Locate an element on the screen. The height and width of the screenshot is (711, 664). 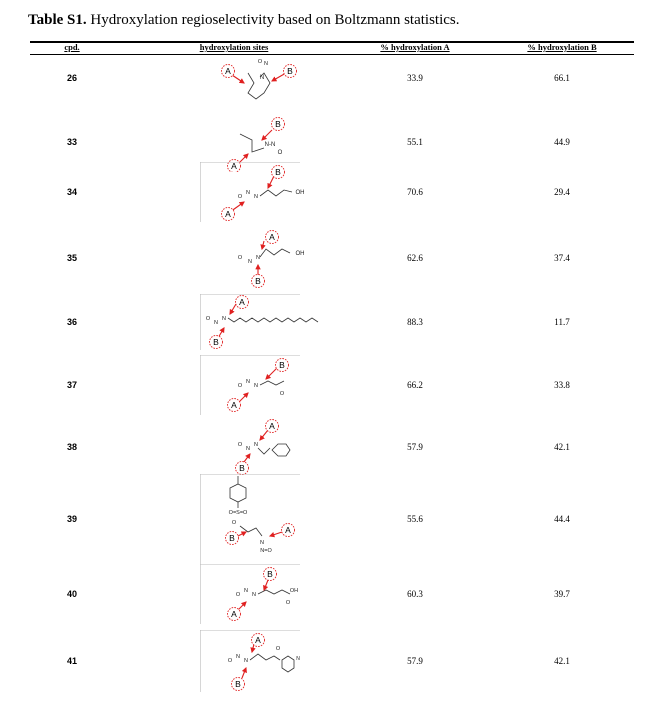
svg-text: N-N is located at coordinates (270, 145).